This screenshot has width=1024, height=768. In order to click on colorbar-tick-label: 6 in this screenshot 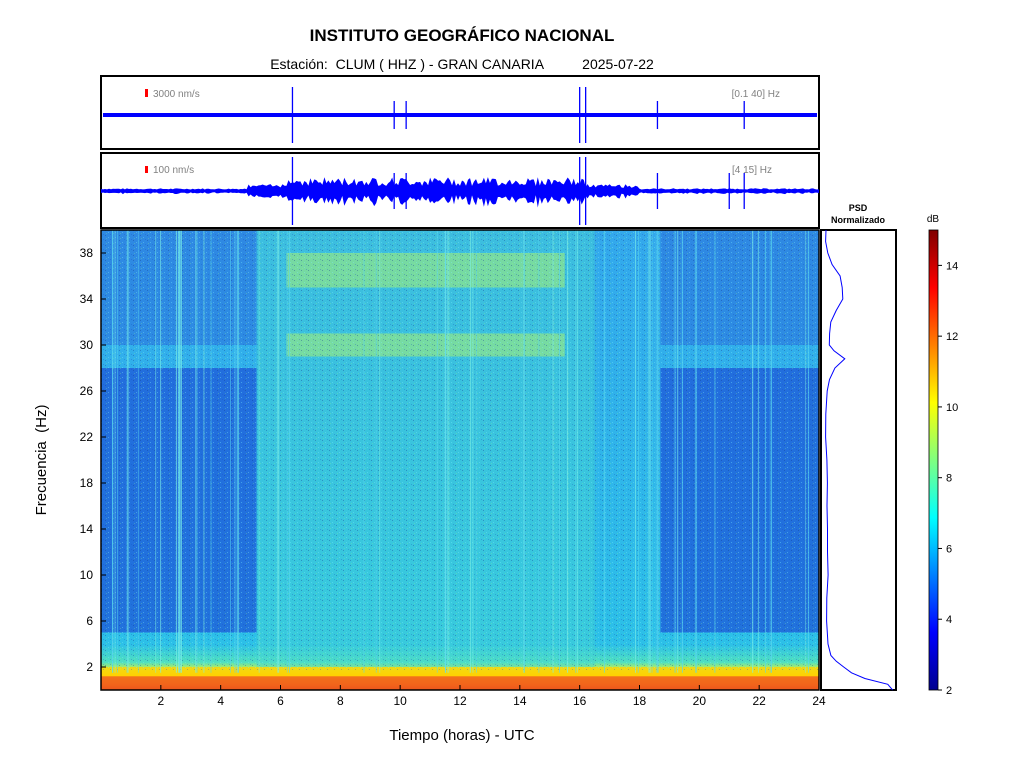, I will do `click(949, 549)`.